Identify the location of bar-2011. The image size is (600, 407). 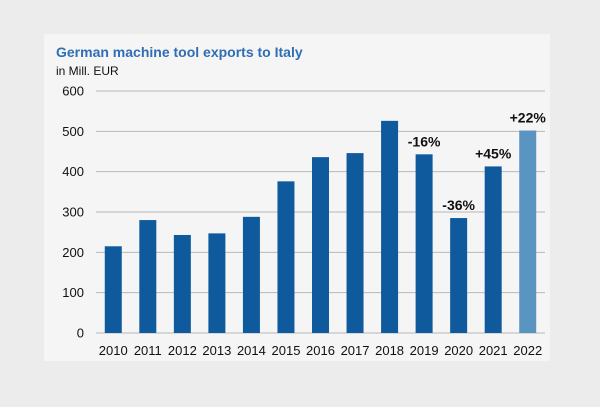
(148, 276).